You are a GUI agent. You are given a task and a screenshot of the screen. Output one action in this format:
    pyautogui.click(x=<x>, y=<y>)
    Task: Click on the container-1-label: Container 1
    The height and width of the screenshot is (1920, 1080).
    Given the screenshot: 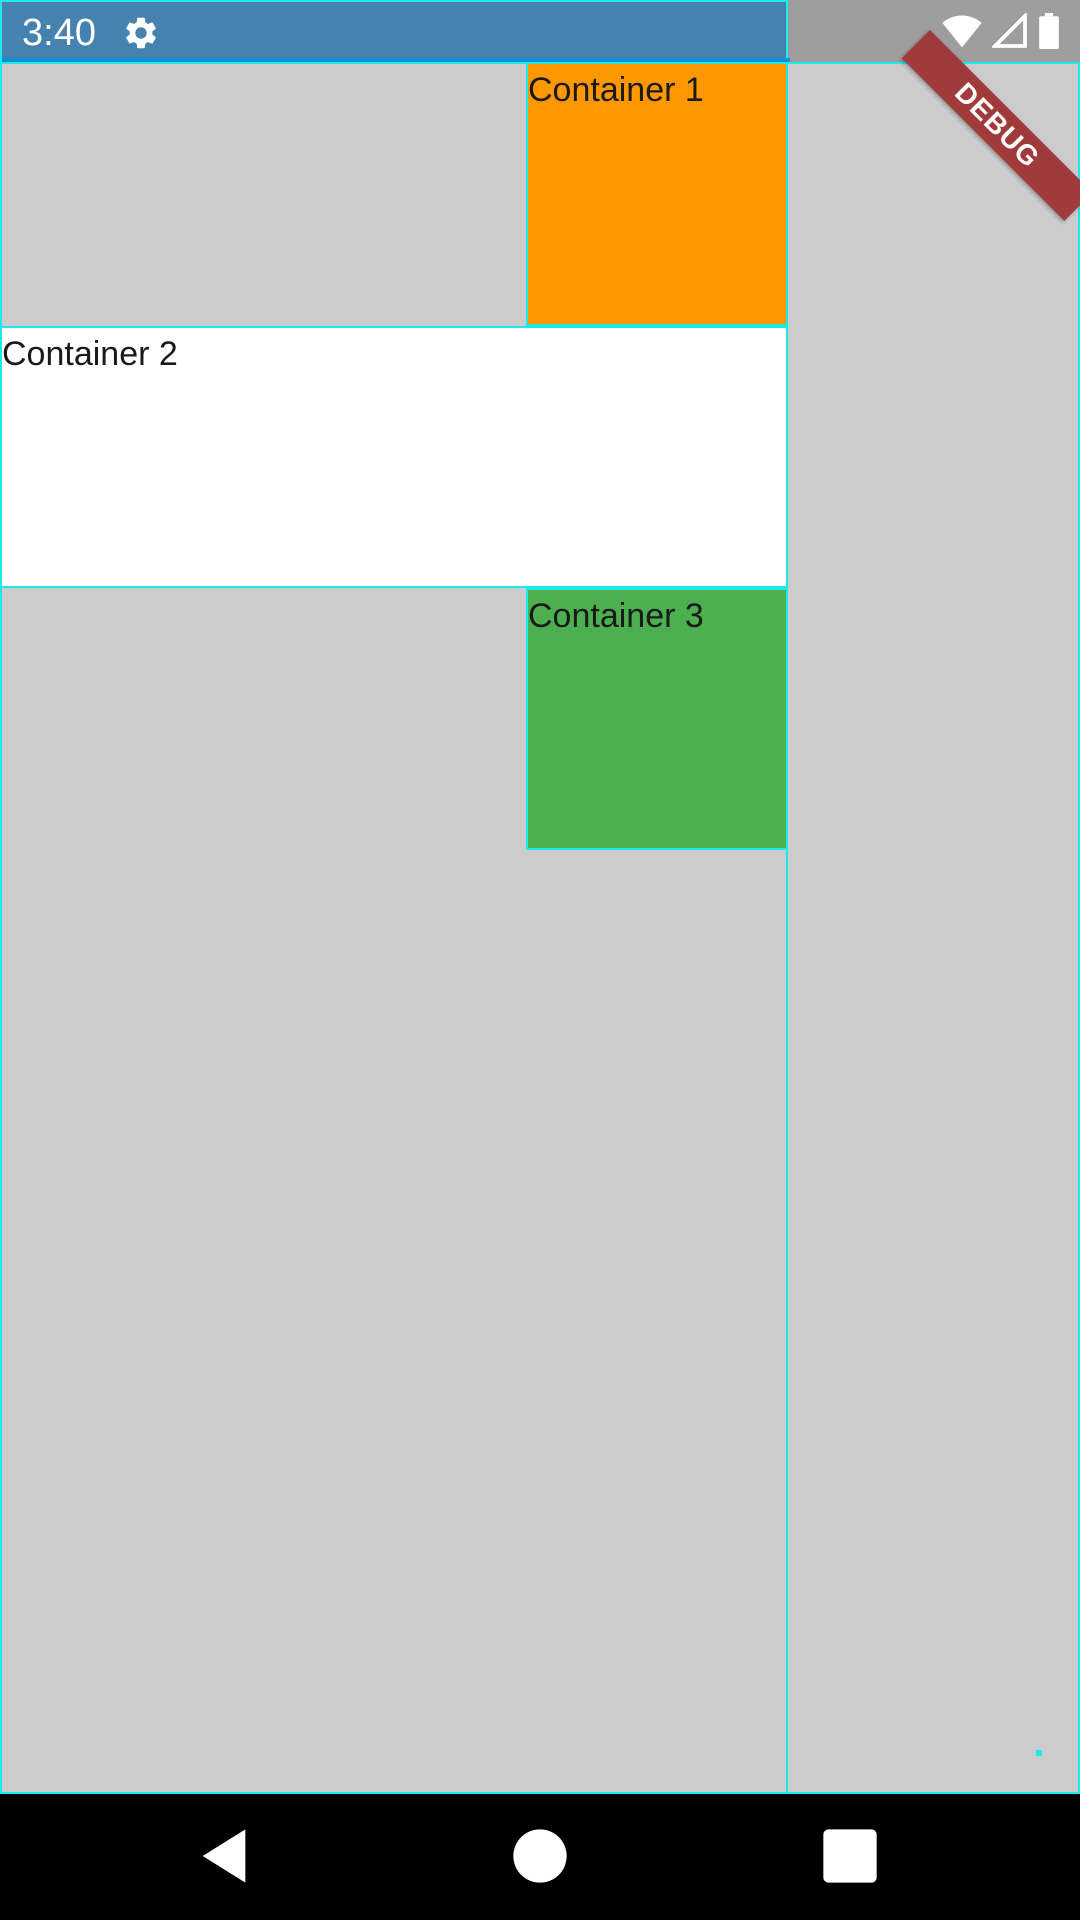 What is the action you would take?
    pyautogui.click(x=616, y=90)
    